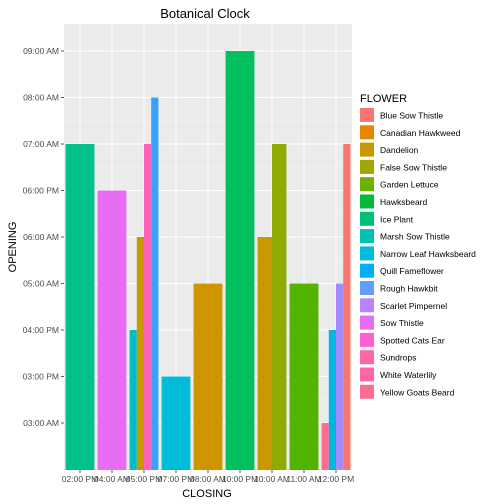  I want to click on x-tick-label: 08:00 AM, so click(208, 479).